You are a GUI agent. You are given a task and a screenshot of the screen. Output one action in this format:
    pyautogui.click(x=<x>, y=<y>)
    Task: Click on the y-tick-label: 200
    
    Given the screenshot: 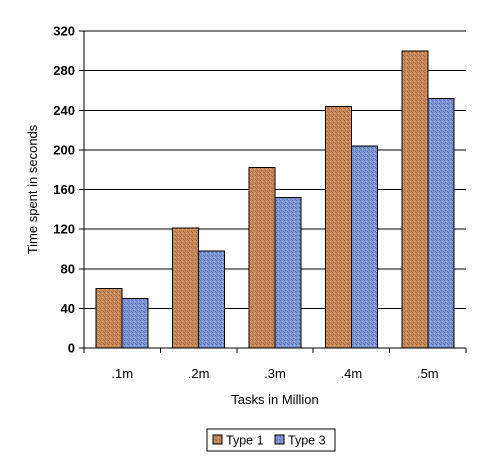 What is the action you would take?
    pyautogui.click(x=64, y=149)
    